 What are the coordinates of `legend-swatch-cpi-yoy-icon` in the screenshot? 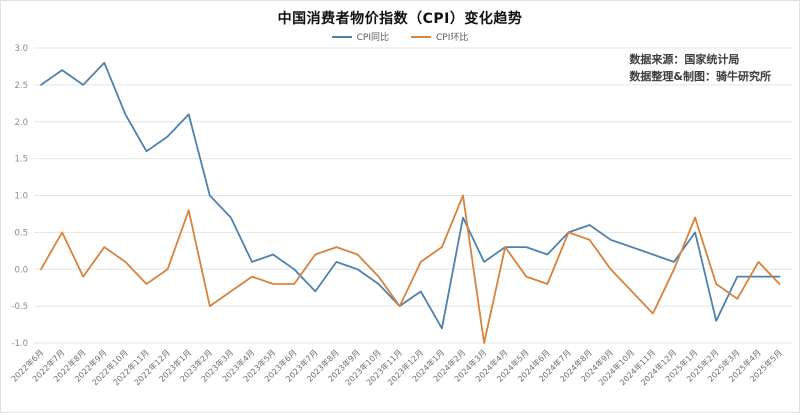 It's located at (341, 36).